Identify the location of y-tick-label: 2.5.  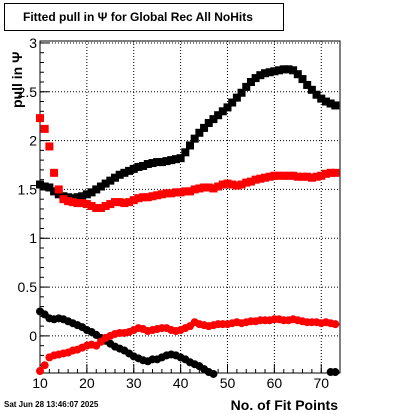
(28, 92).